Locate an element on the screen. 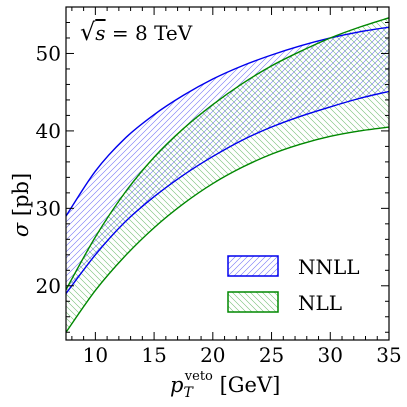 This screenshot has height=407, width=407. legend-swatch-nnll is located at coordinates (253, 266).